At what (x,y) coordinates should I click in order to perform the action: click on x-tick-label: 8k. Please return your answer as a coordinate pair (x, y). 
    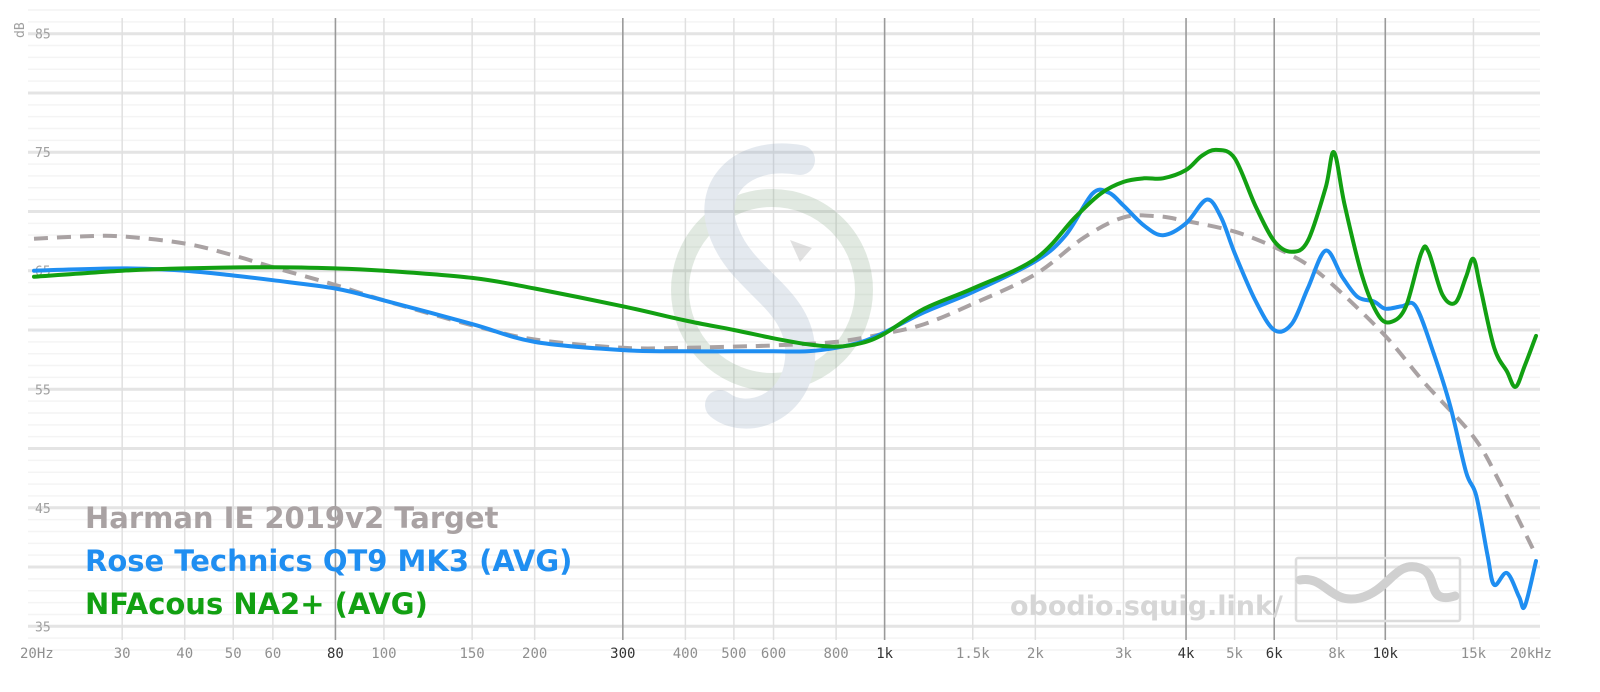
    Looking at the image, I should click on (1336, 654).